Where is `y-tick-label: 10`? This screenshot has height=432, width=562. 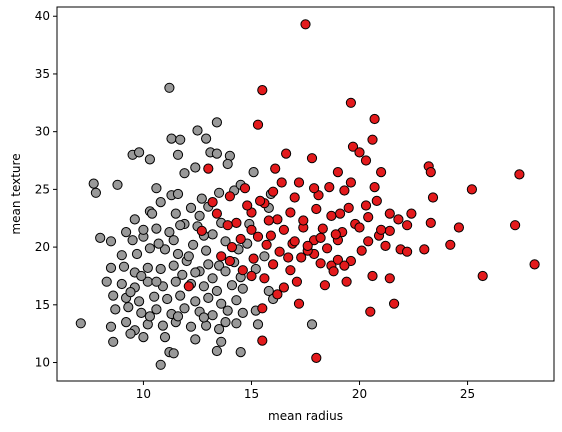
y-tick-label: 10 is located at coordinates (42, 363).